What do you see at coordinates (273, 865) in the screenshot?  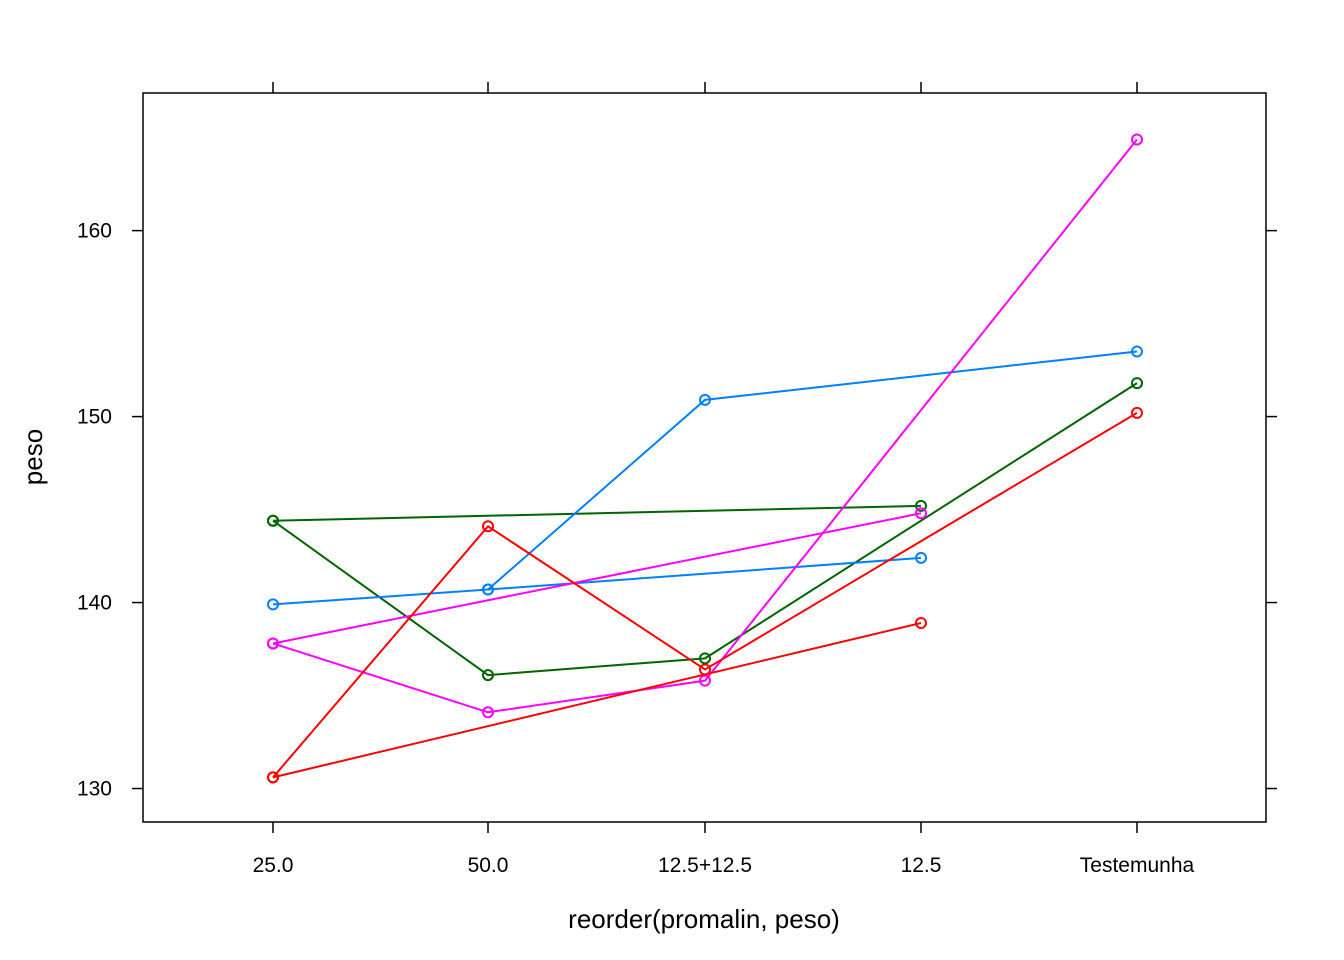 I see `x-tick-label: 25.0` at bounding box center [273, 865].